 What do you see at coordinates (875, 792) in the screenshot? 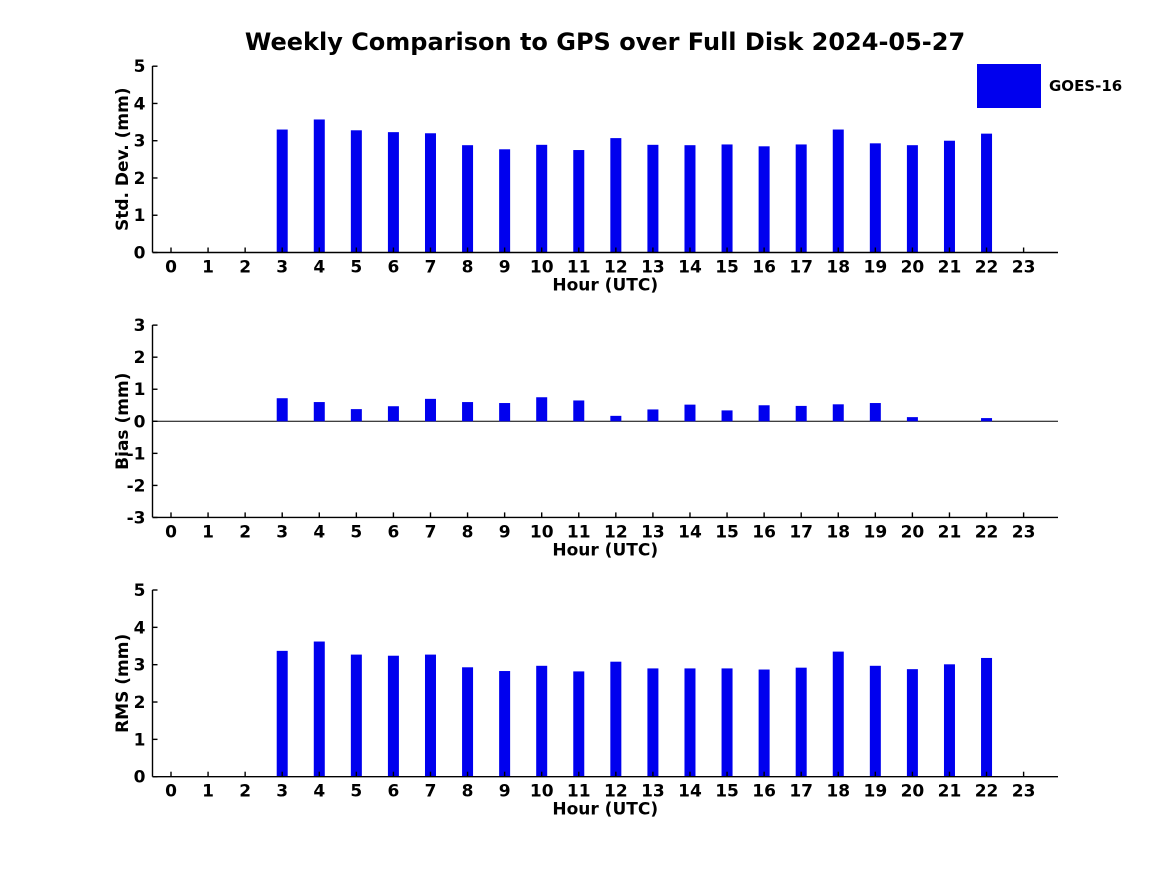
I see `x-tick-label: 19` at bounding box center [875, 792].